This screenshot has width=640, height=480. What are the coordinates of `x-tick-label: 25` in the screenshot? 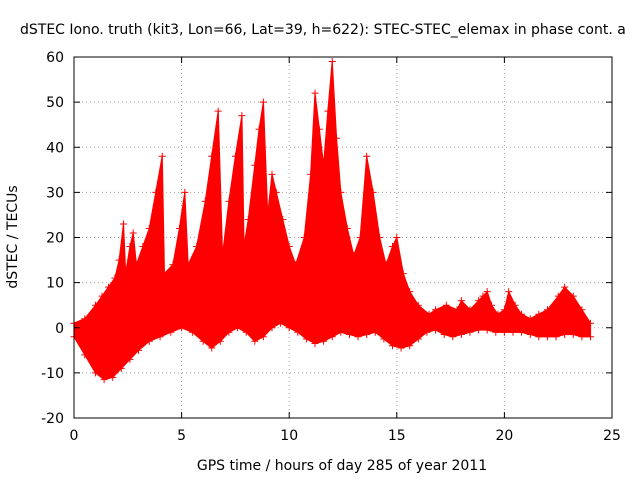 It's located at (612, 436).